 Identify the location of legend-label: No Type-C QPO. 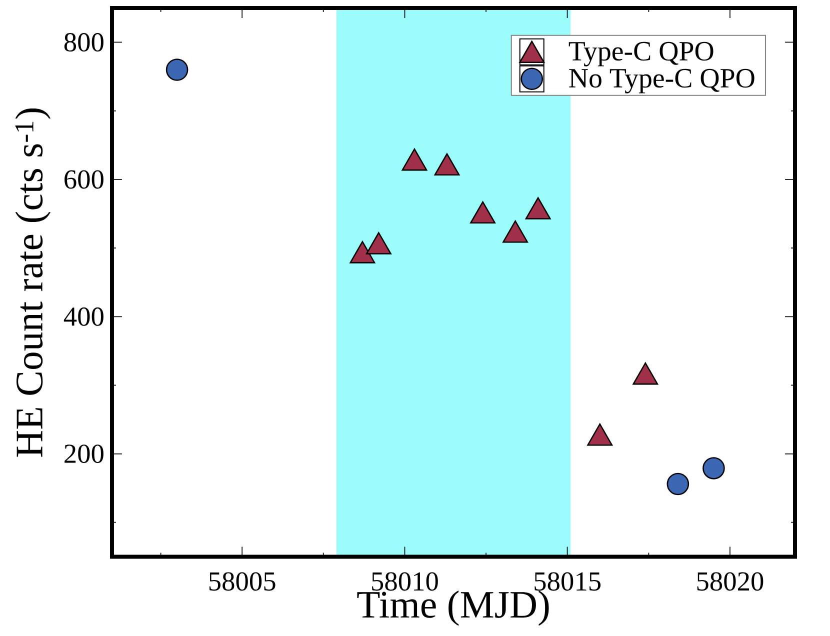
(661, 81).